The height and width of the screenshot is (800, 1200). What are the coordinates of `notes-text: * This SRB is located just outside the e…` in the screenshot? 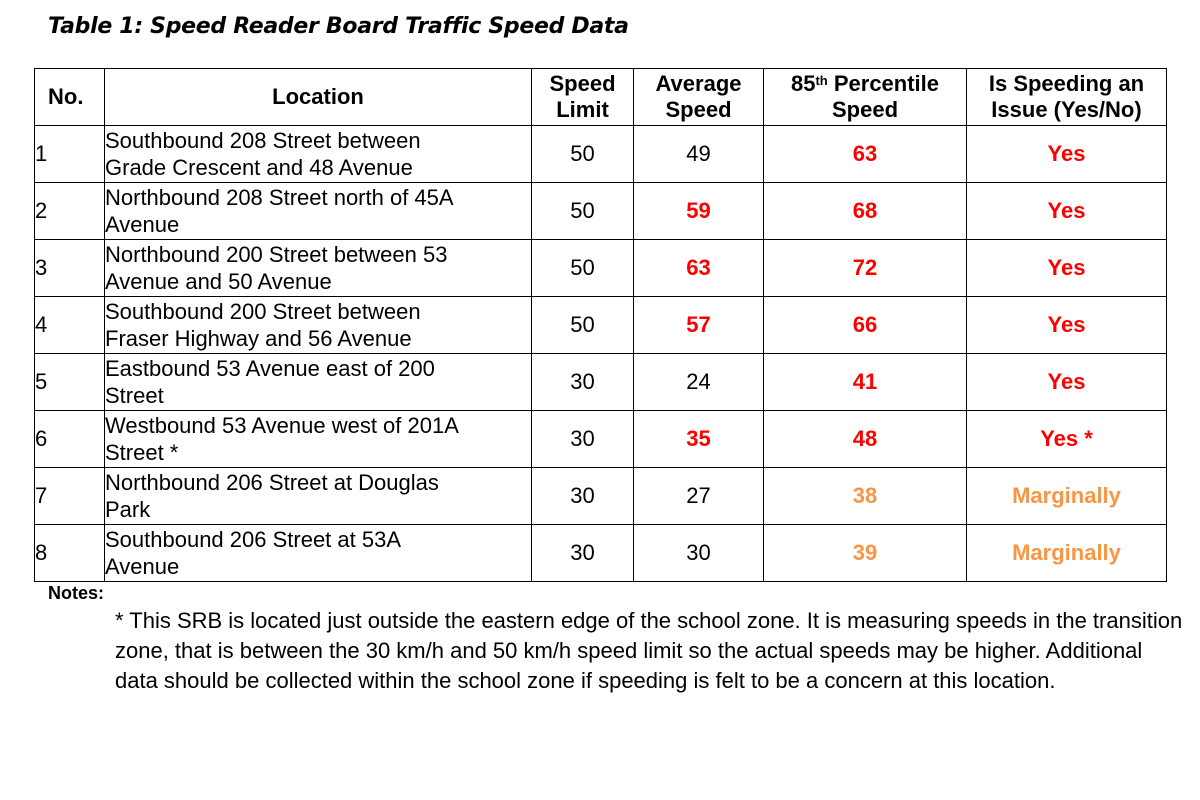 It's located at (649, 650).